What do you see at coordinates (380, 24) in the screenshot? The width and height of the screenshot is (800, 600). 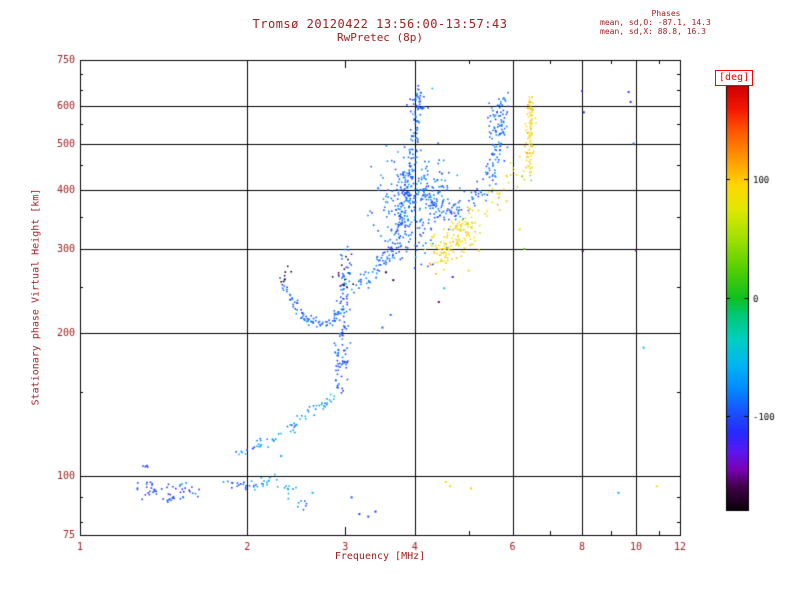 I see `plot-title: Tromsø 20120422 13:56:00-13:57:43` at bounding box center [380, 24].